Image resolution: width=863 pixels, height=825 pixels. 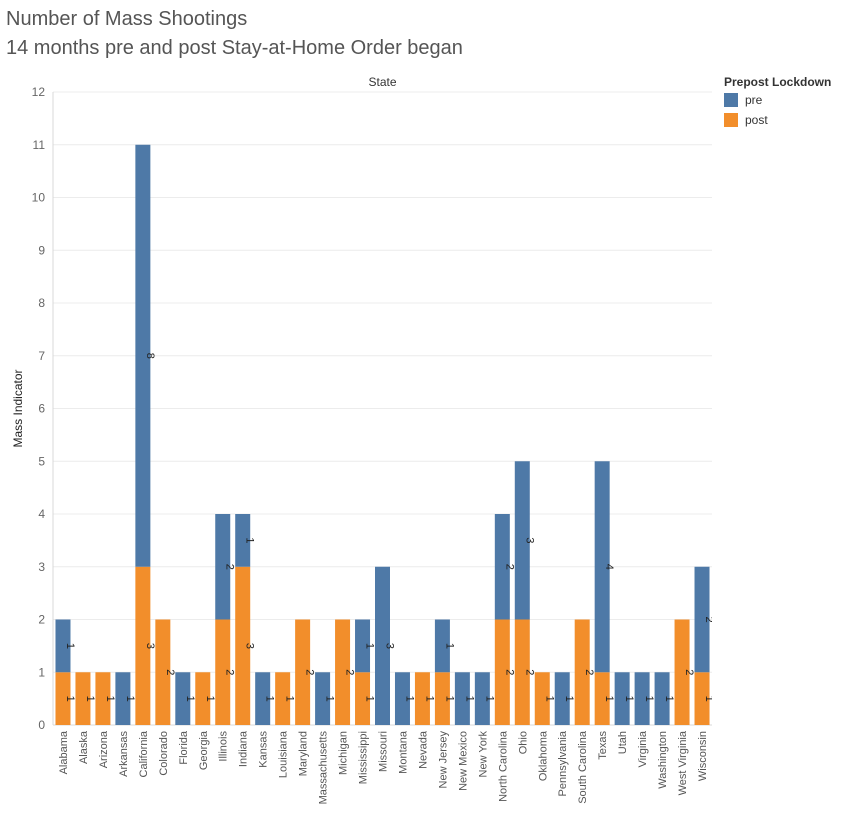 What do you see at coordinates (143, 645) in the screenshot?
I see `bar-post-california` at bounding box center [143, 645].